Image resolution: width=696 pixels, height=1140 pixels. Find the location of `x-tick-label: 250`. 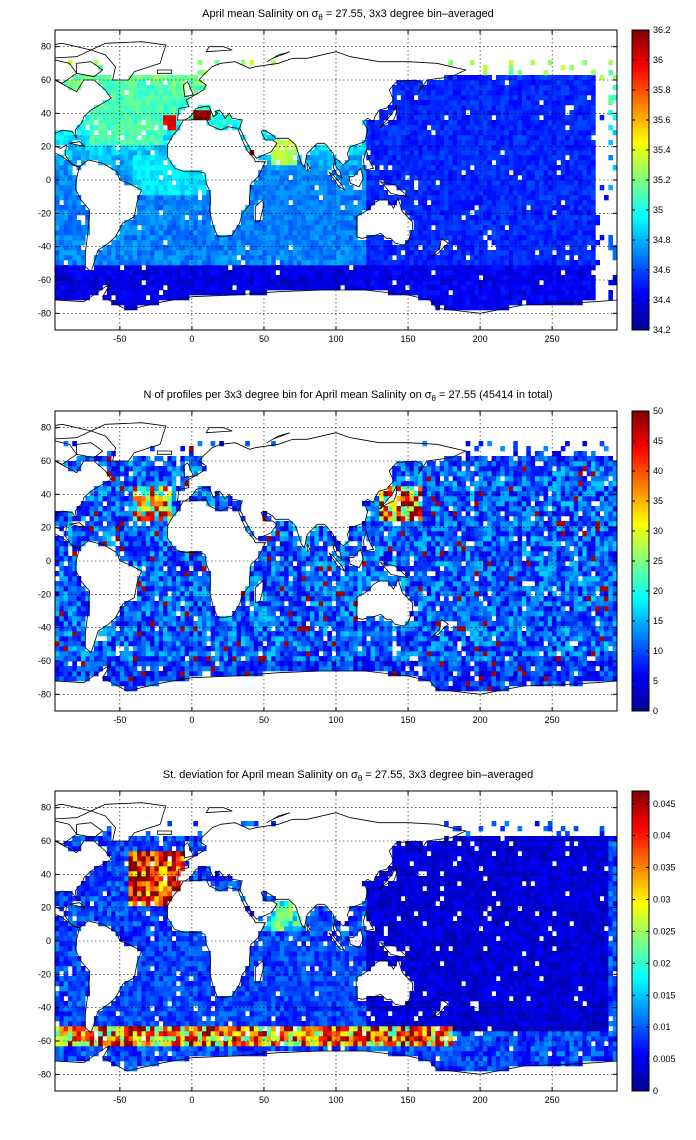

x-tick-label: 250 is located at coordinates (552, 339).